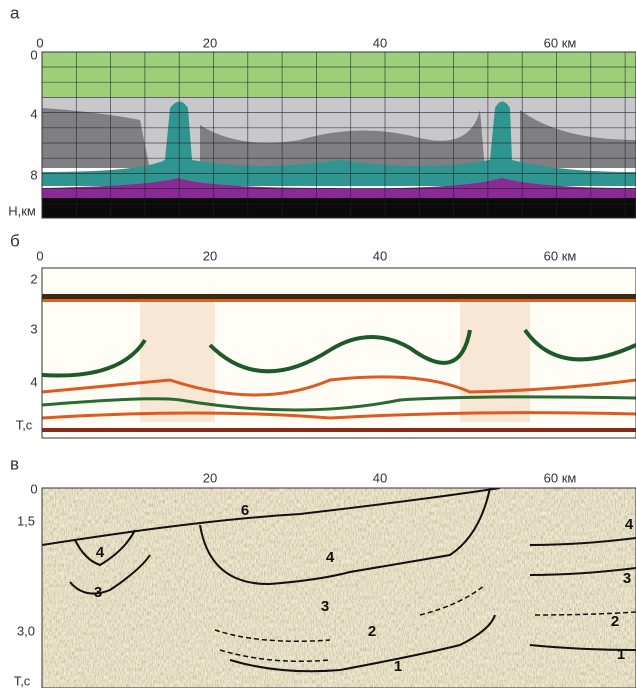 This screenshot has height=688, width=636. What do you see at coordinates (33, 174) in the screenshot?
I see `y-tick-label: 8` at bounding box center [33, 174].